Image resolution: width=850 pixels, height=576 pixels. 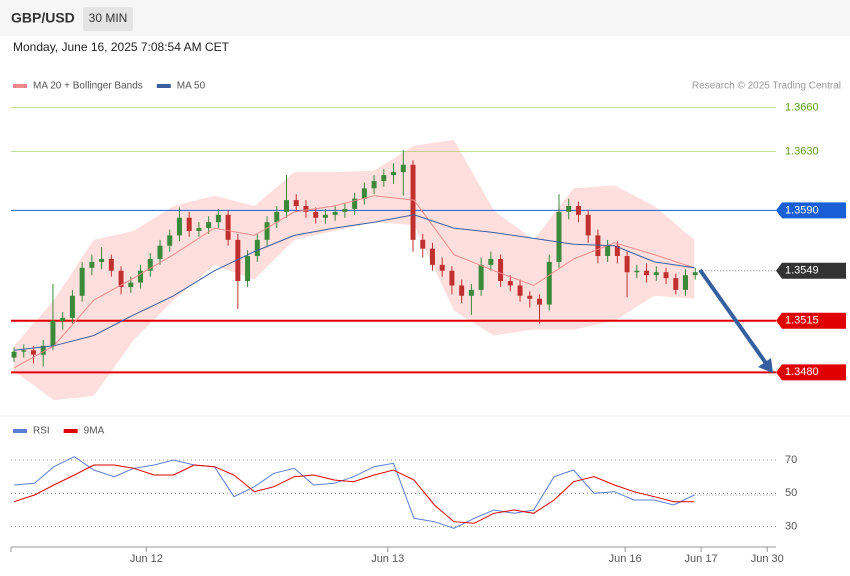 I want to click on header-bar, so click(x=425, y=18).